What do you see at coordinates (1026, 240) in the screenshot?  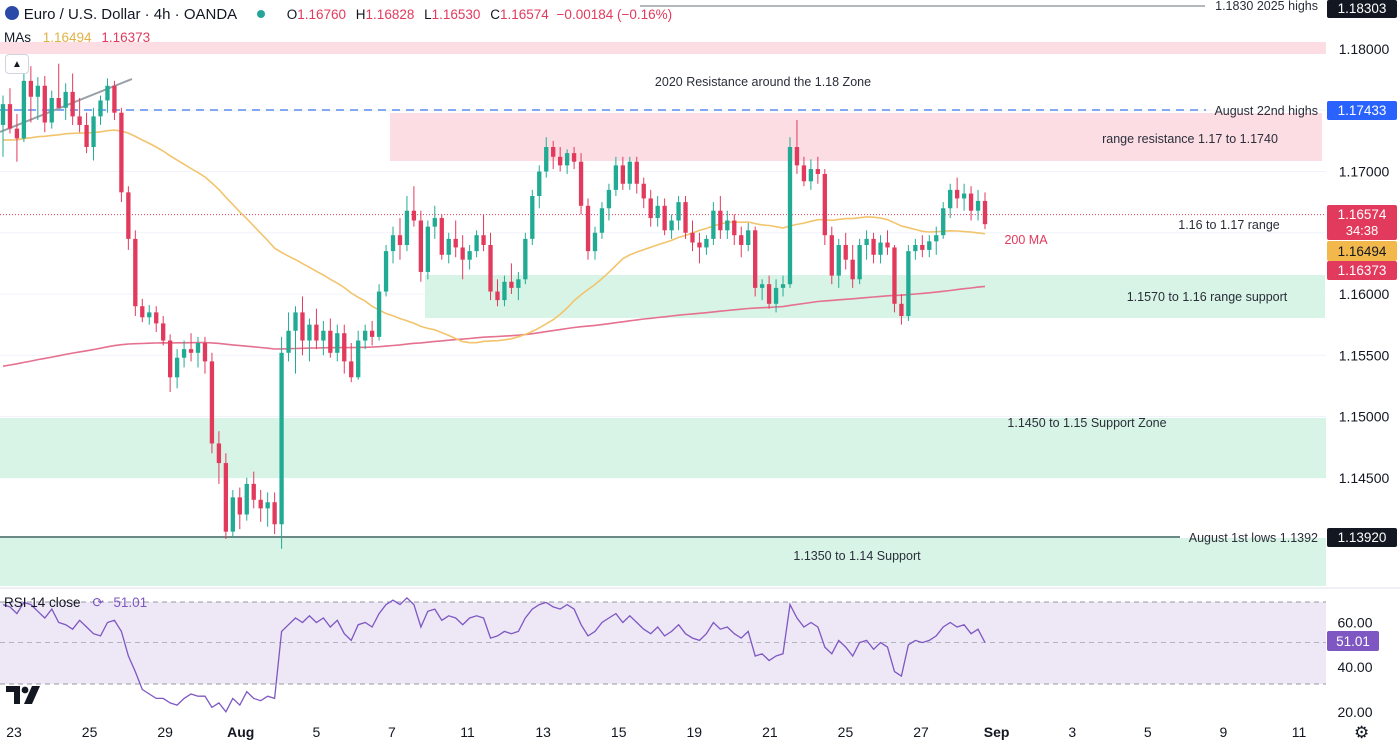 I see `annotation-200ma: 200 MA` at bounding box center [1026, 240].